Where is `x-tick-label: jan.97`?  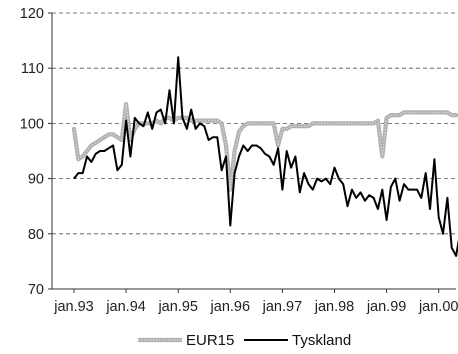
x-tick-label: jan.97 is located at coordinates (282, 307).